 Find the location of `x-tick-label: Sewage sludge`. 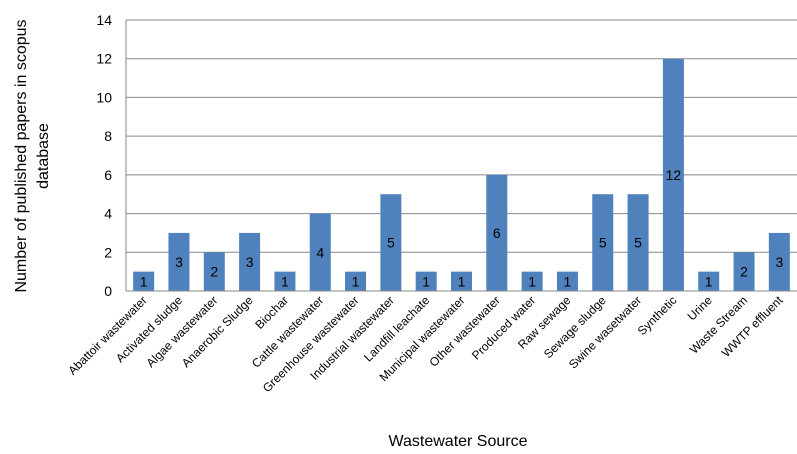

x-tick-label: Sewage sludge is located at coordinates (575, 327).